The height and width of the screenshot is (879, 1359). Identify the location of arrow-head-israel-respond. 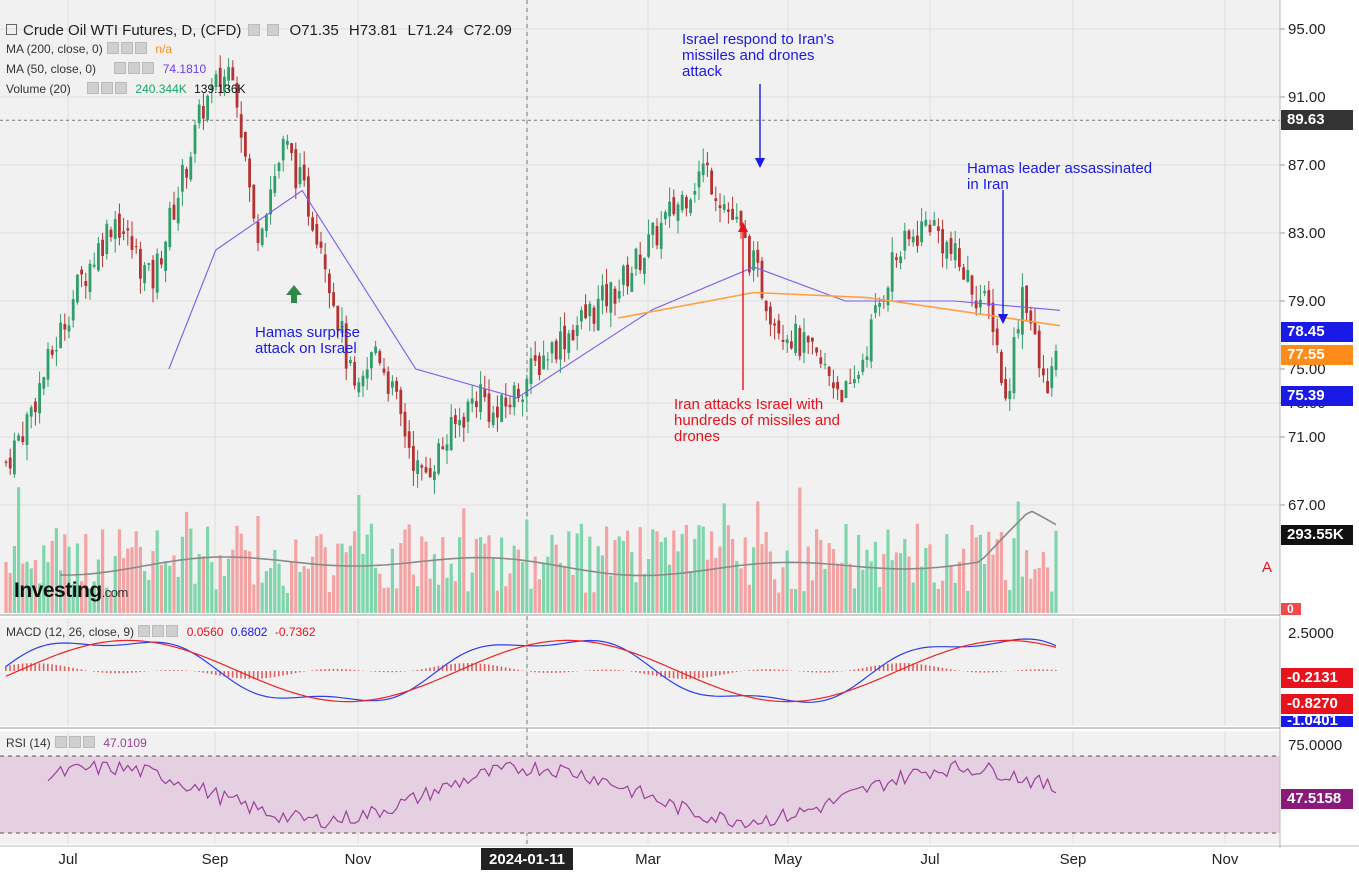
(760, 163).